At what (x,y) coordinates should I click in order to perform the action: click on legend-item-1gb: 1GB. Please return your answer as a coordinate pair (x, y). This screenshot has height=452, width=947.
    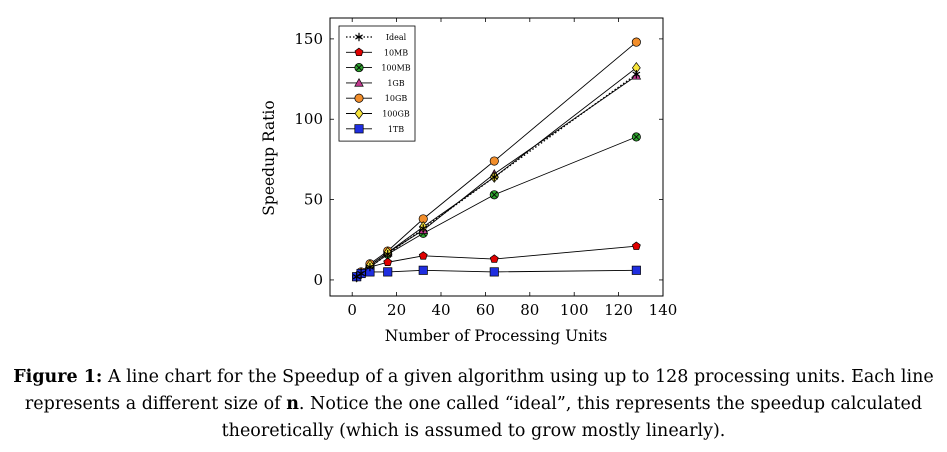
    Looking at the image, I should click on (375, 82).